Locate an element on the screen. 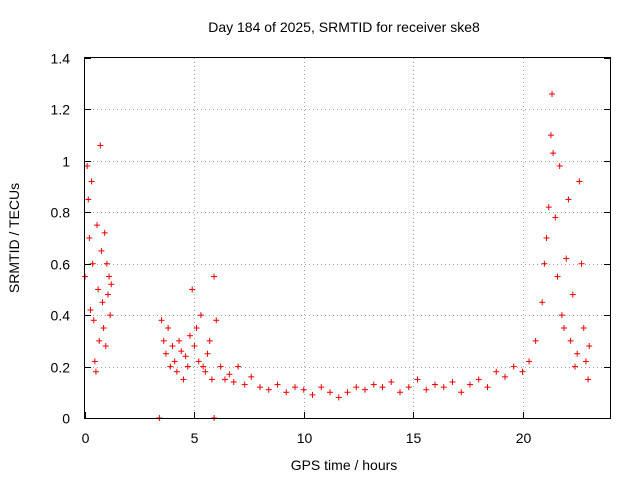 This screenshot has height=480, width=640. y-tick-label: 0.4 is located at coordinates (61, 316).